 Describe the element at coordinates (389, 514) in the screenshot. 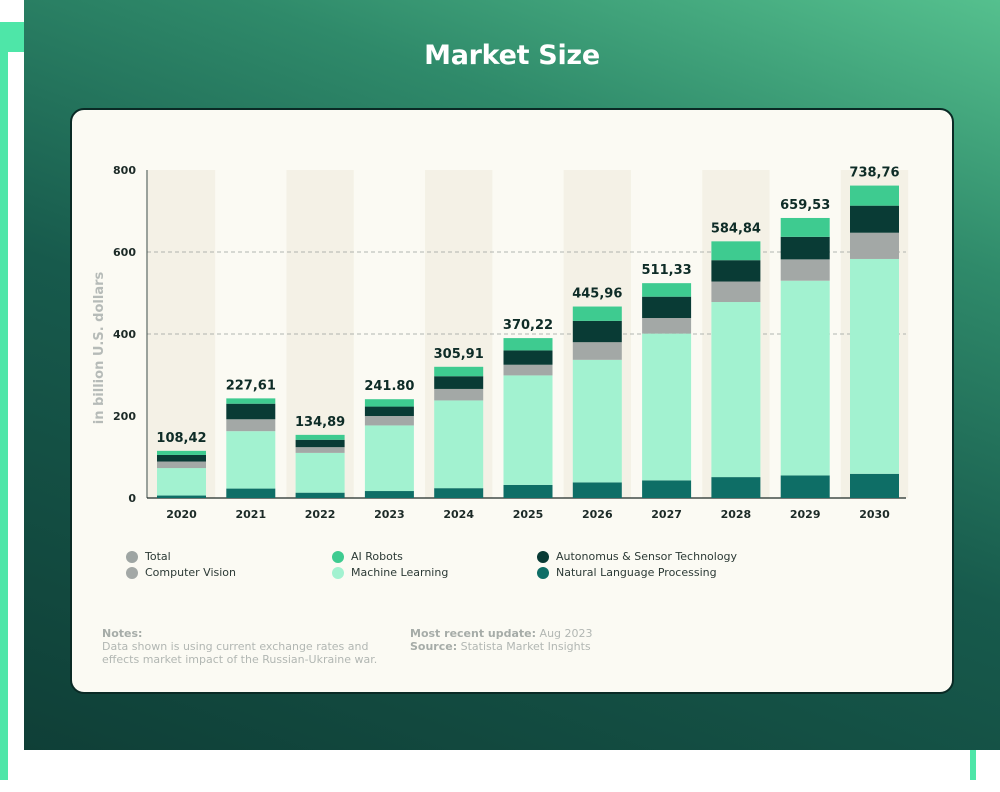

I see `x-tick-label: 2023` at that location.